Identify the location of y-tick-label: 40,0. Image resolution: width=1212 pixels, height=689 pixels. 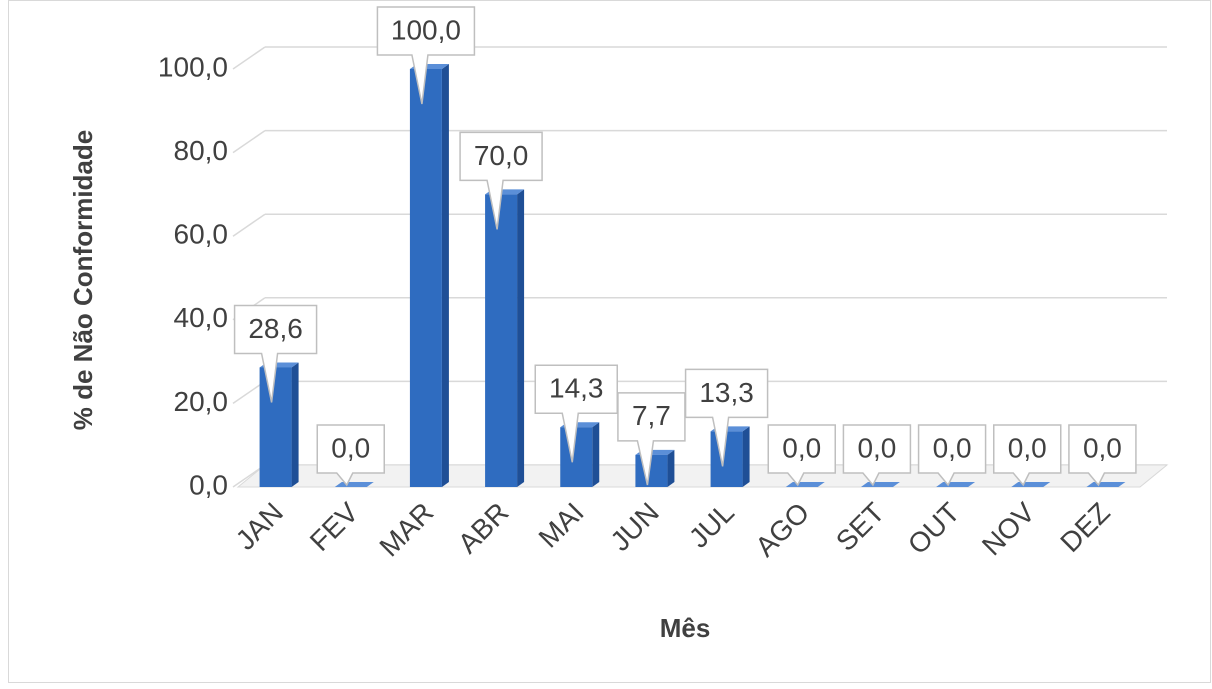
(201, 317).